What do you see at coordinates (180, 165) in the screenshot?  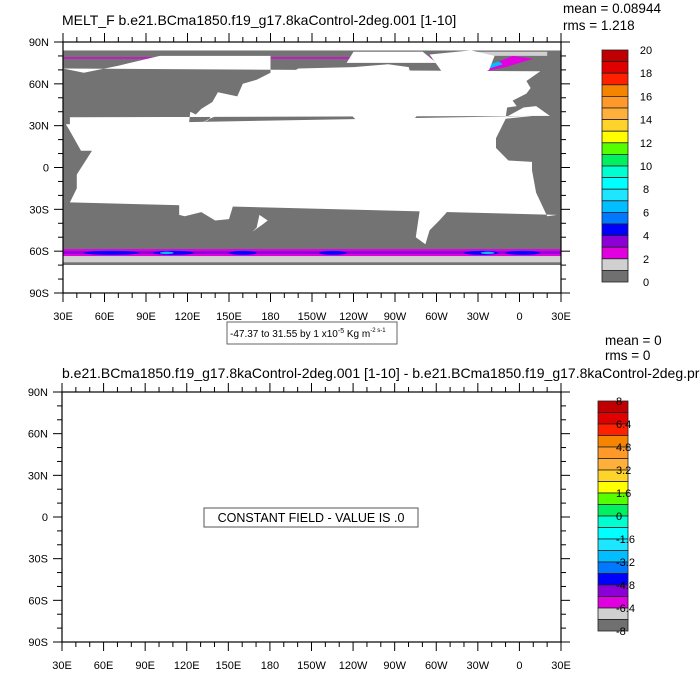 I see `land-borneo` at bounding box center [180, 165].